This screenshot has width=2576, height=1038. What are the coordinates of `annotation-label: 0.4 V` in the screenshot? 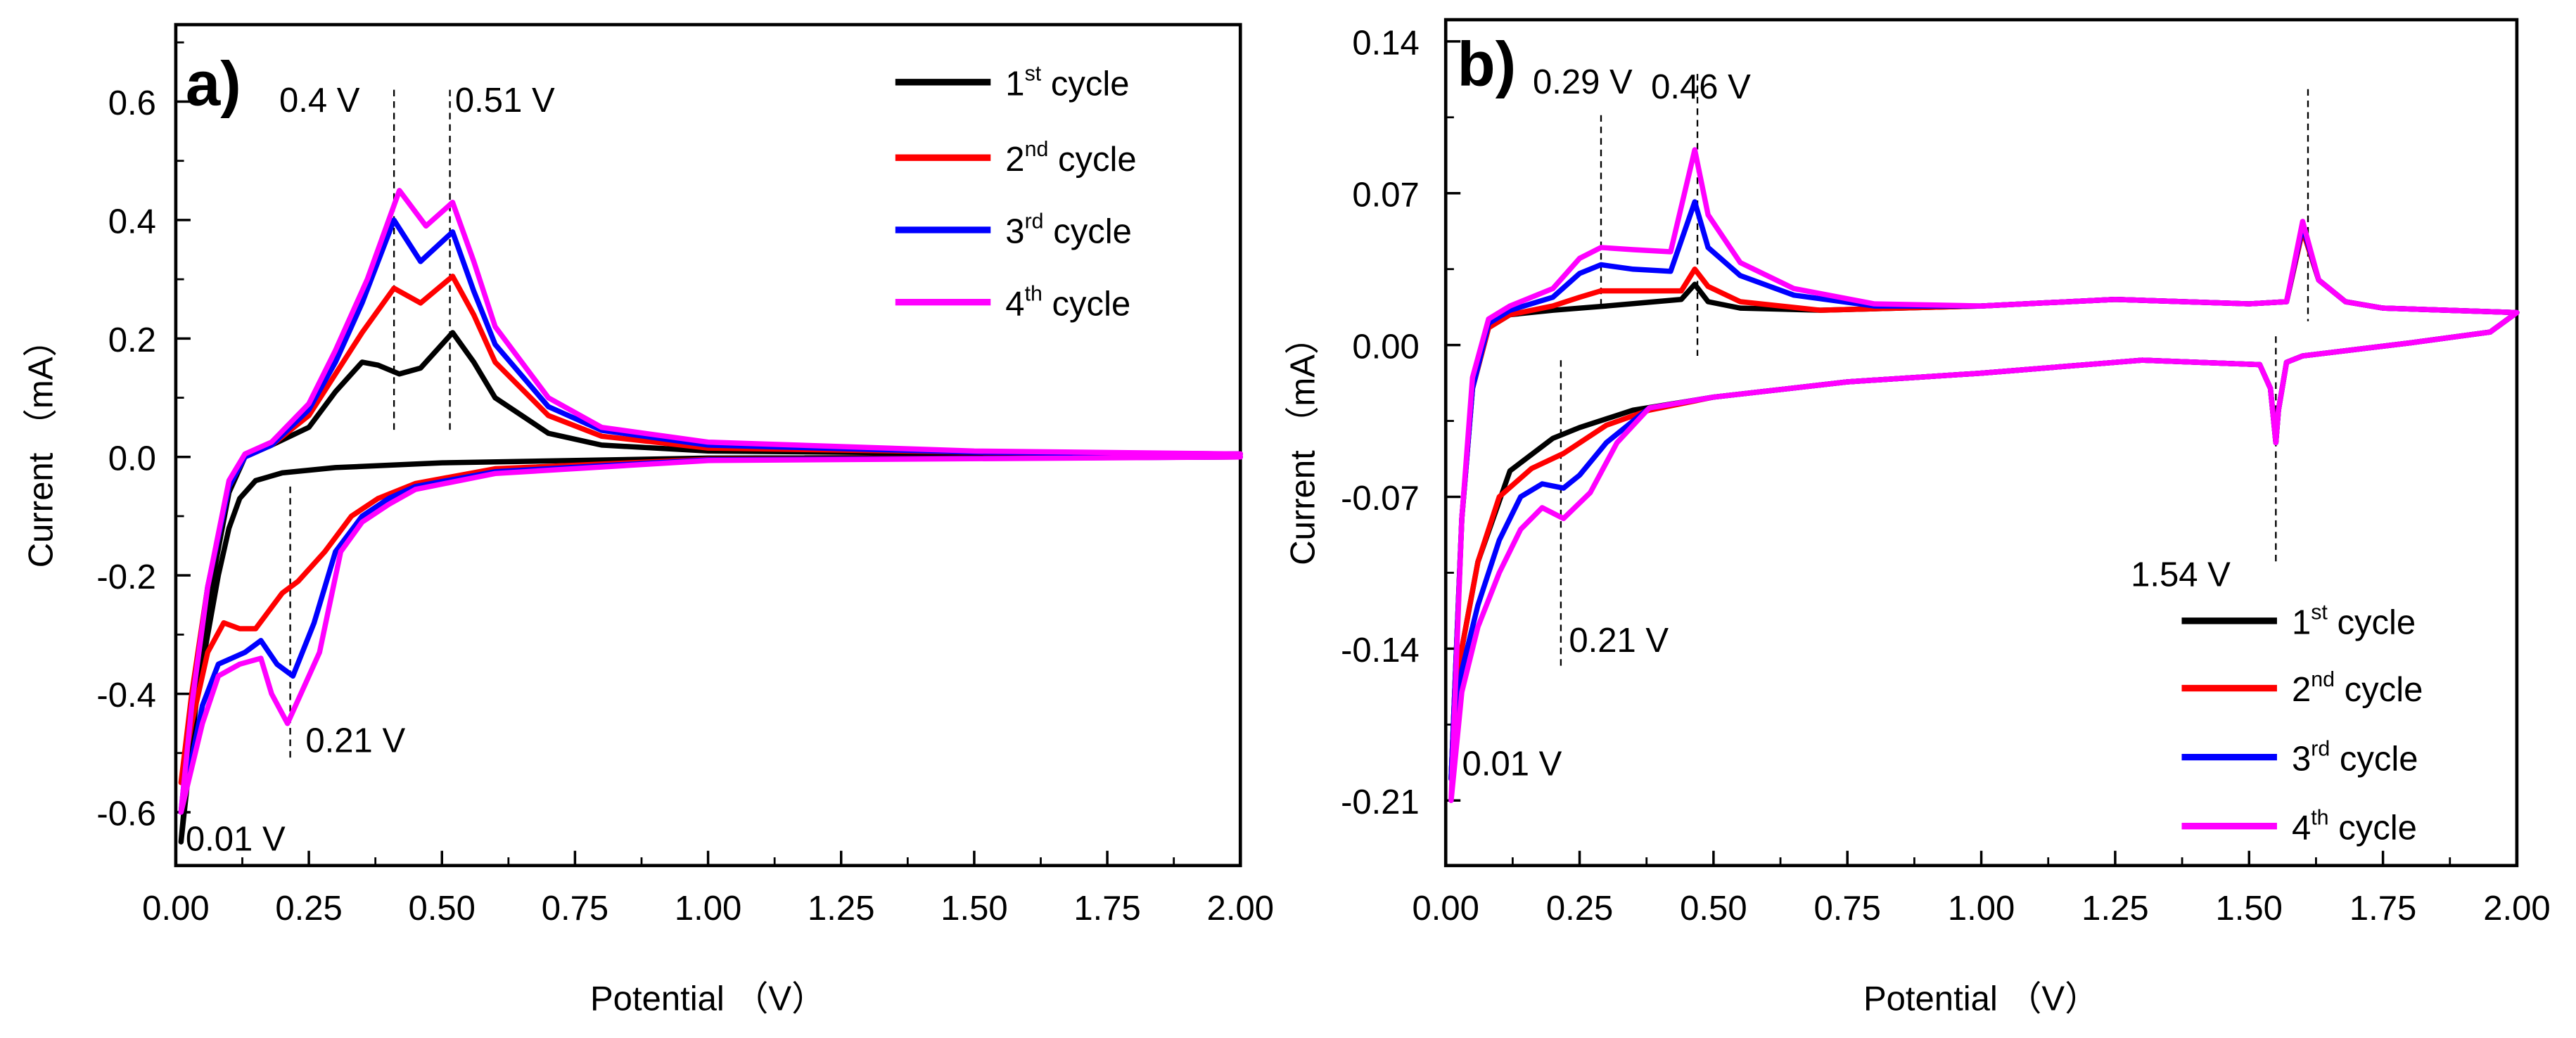 It's located at (319, 101).